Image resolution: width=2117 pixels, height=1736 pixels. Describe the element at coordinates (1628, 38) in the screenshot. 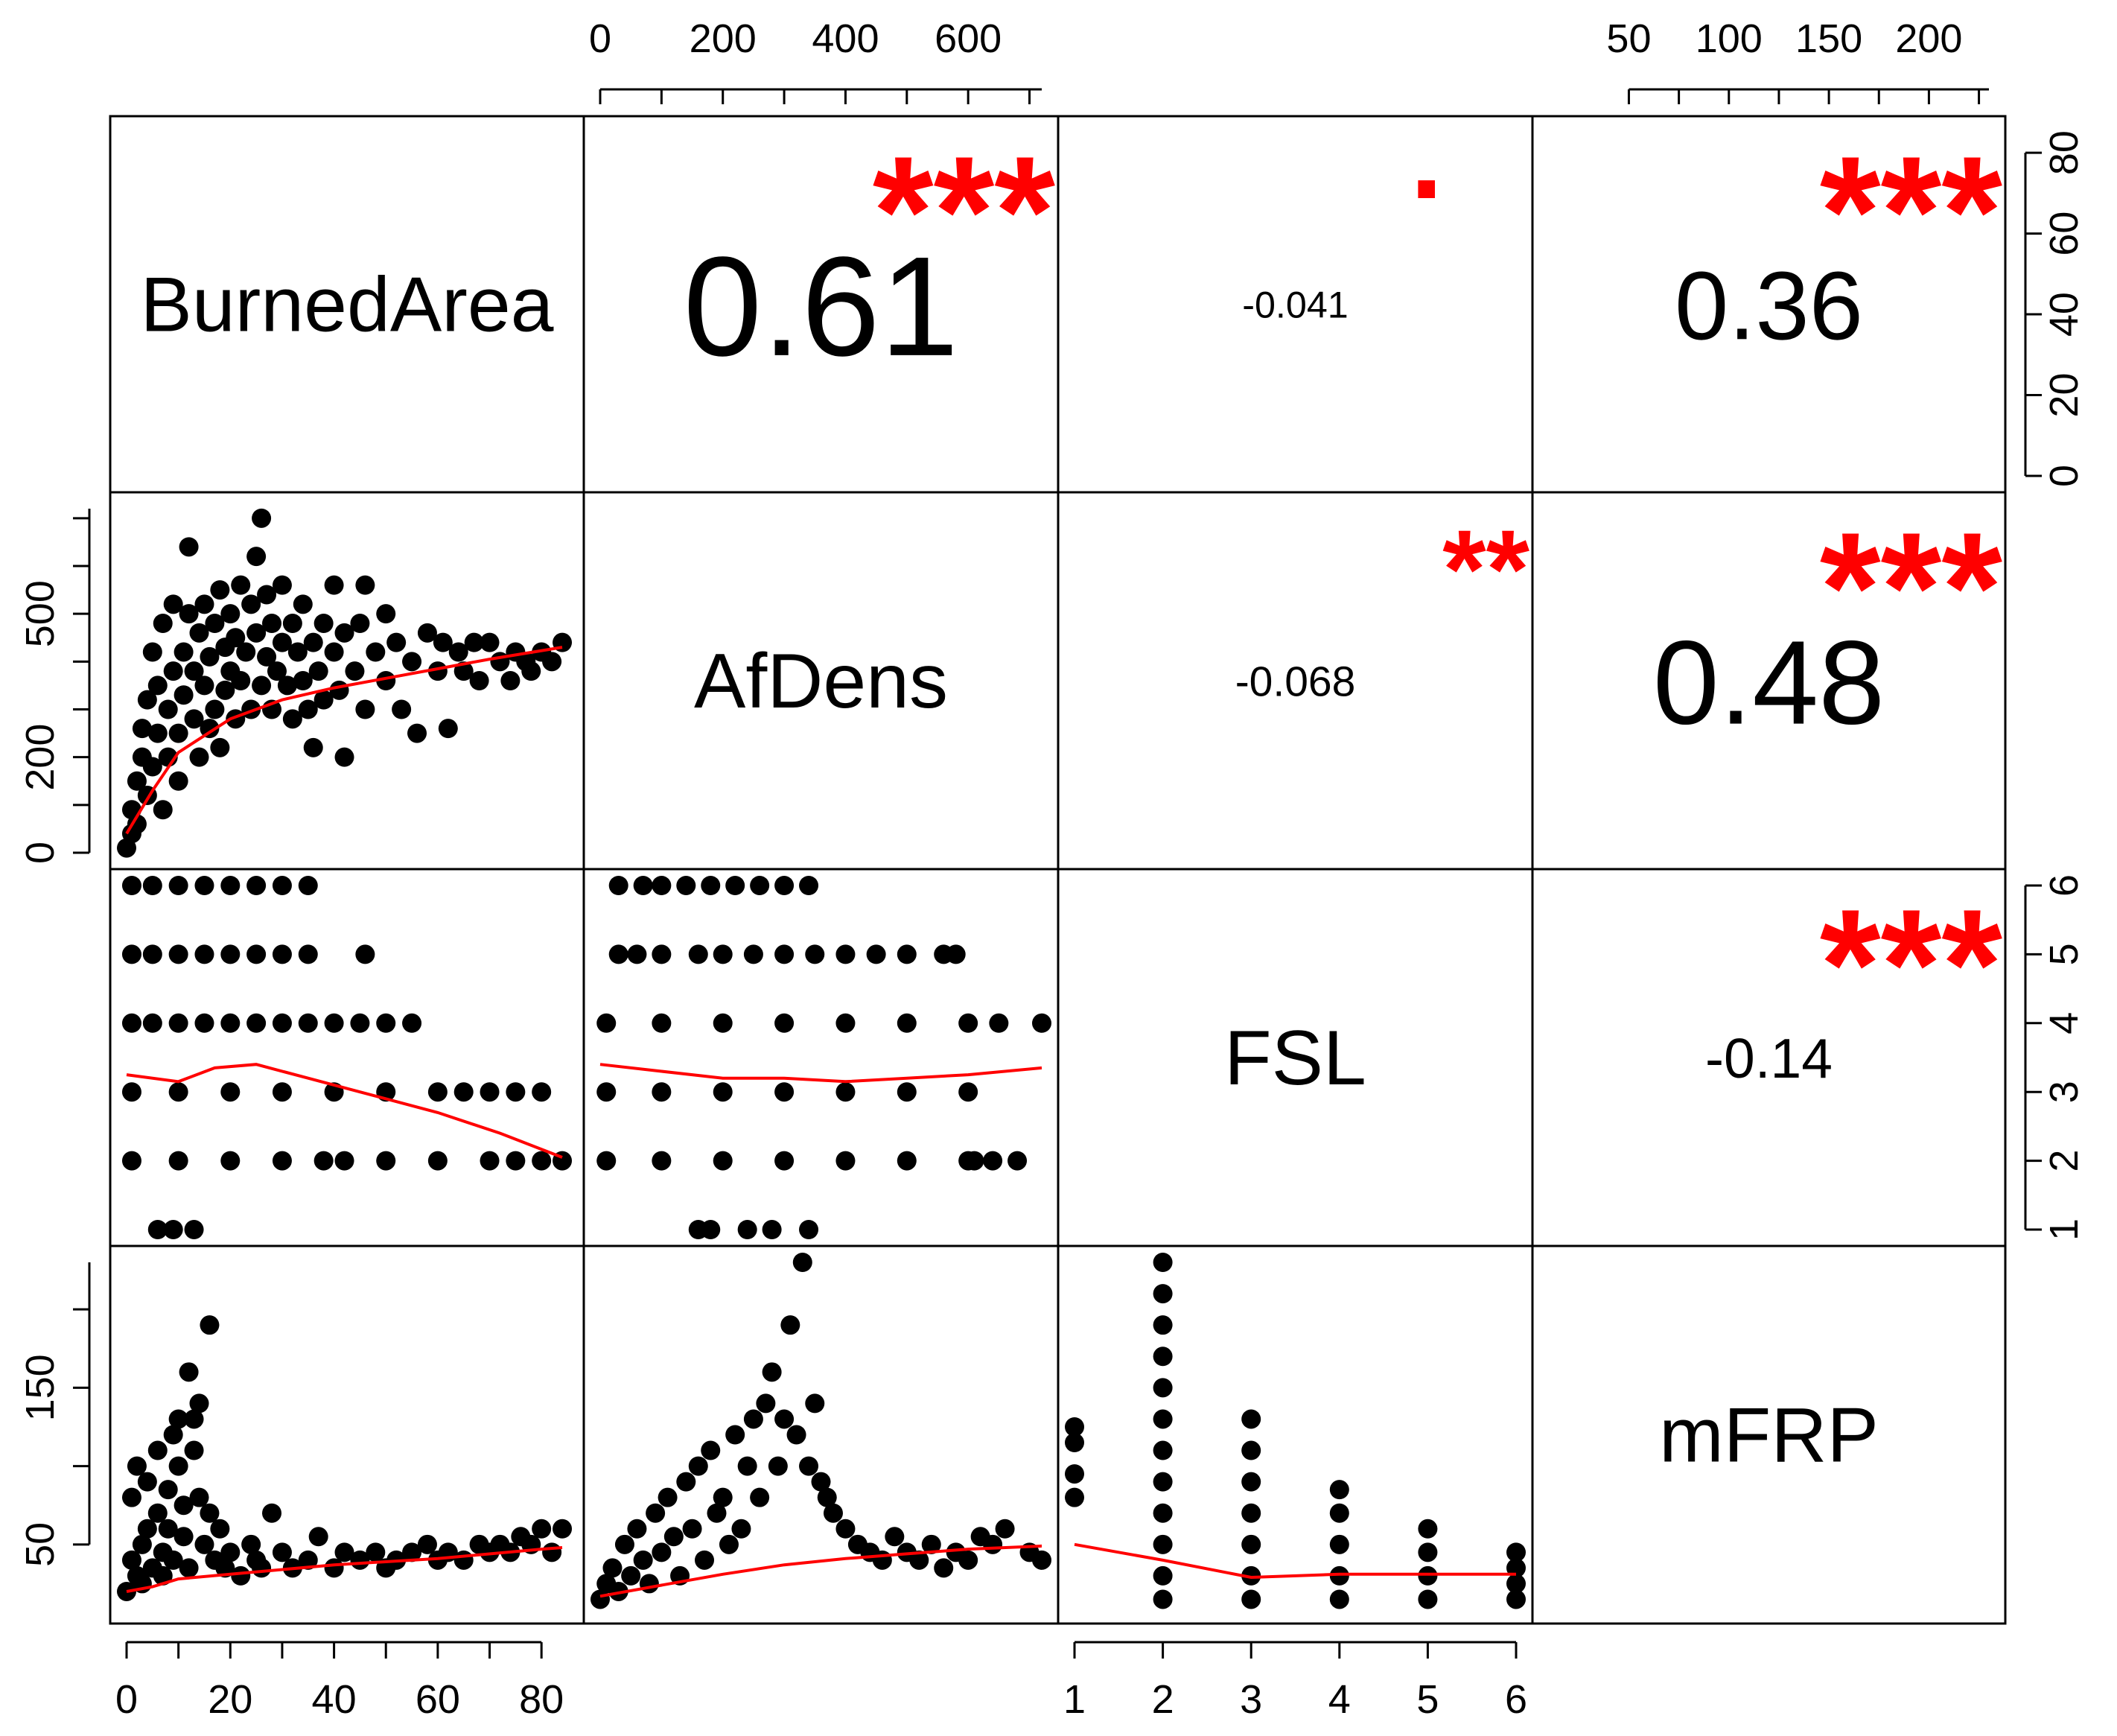

I see `top-tick-label-mfrp-50: 50` at that location.